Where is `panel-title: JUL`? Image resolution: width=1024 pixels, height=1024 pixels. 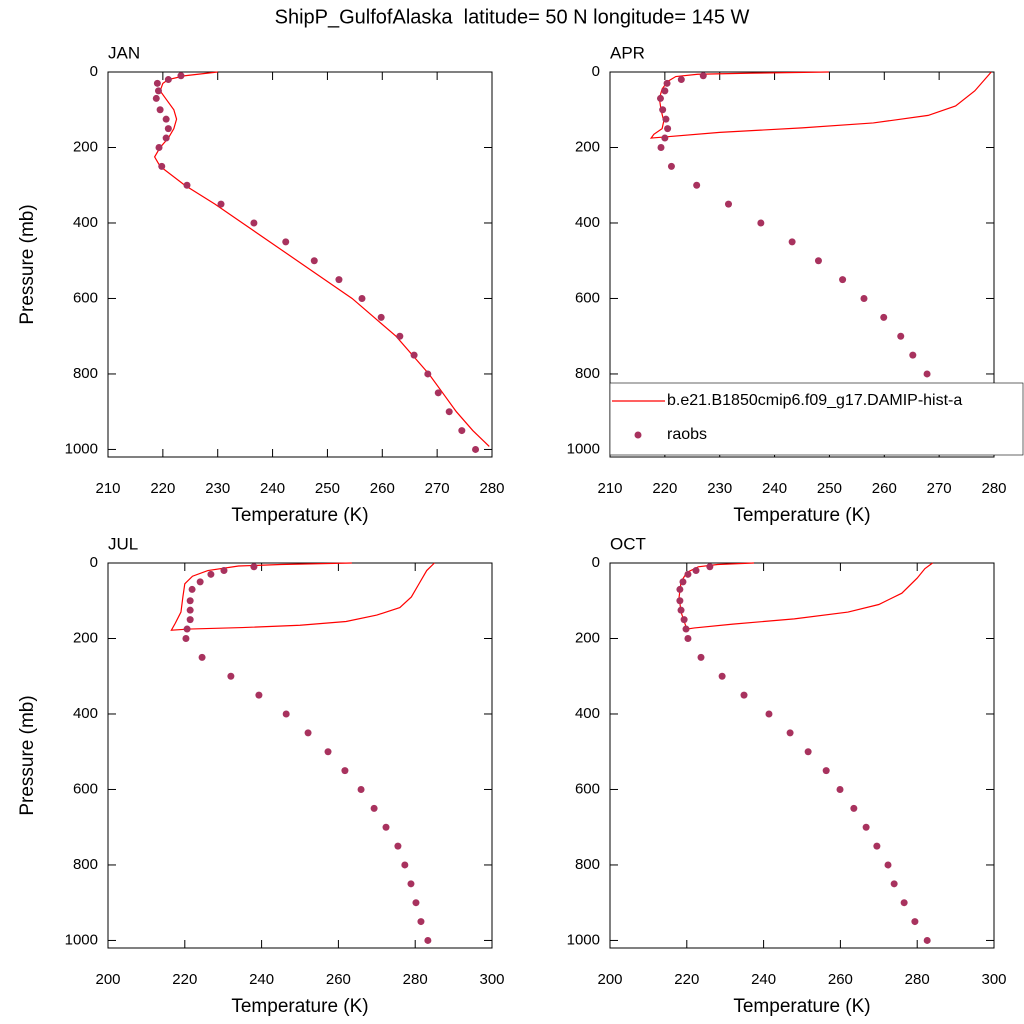
panel-title: JUL is located at coordinates (123, 543).